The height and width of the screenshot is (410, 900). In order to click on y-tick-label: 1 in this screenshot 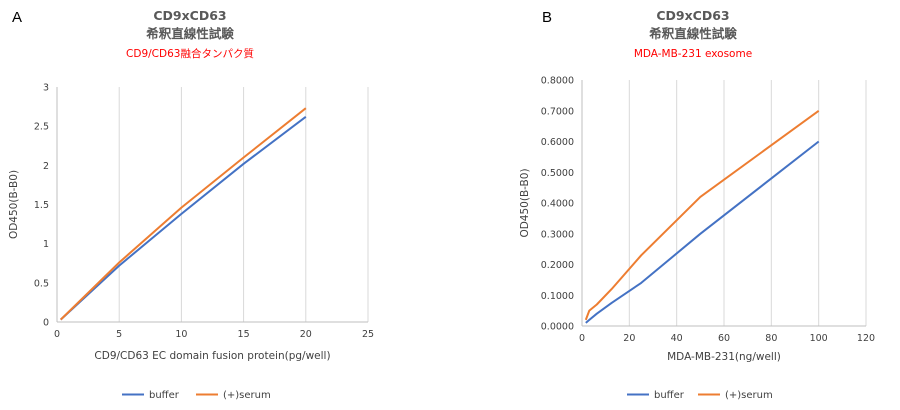, I will do `click(46, 244)`.